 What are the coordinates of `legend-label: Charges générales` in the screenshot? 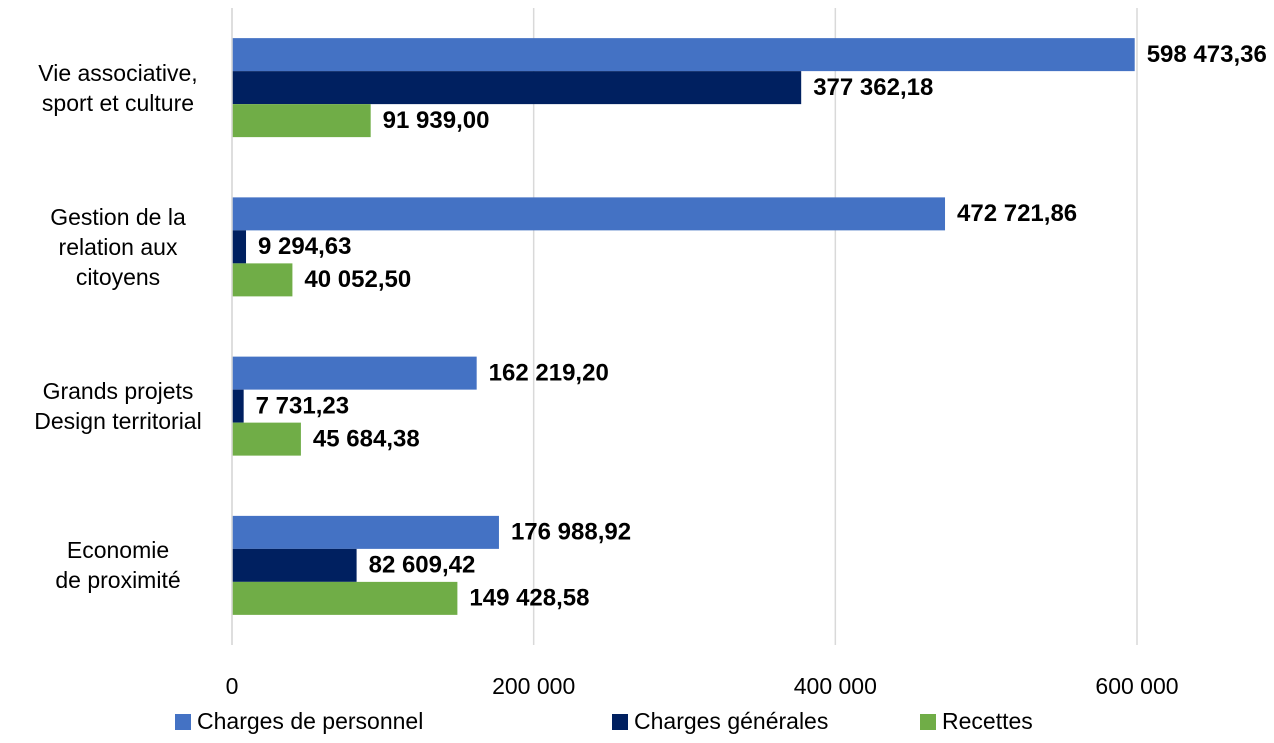 It's located at (731, 721).